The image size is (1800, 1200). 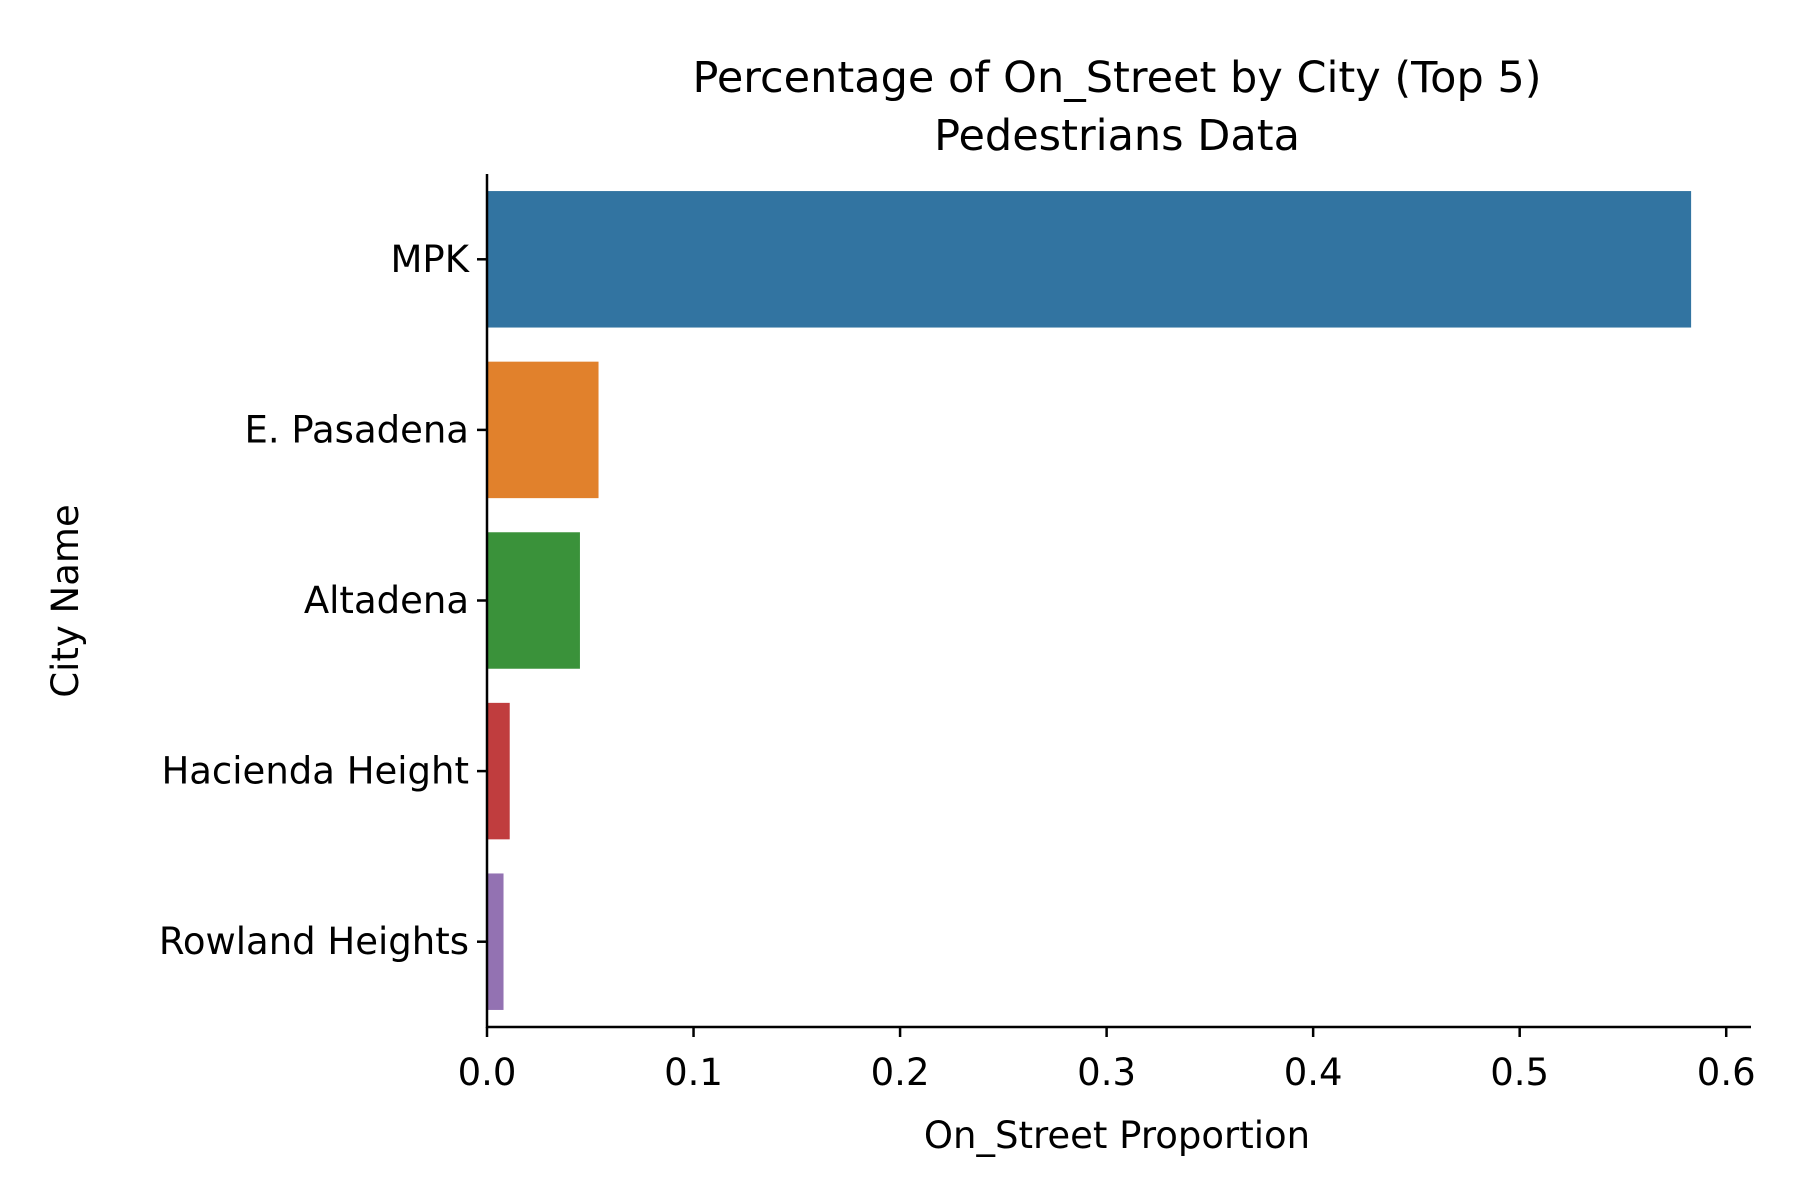 What do you see at coordinates (431, 259) in the screenshot?
I see `y-tick-label: MPK` at bounding box center [431, 259].